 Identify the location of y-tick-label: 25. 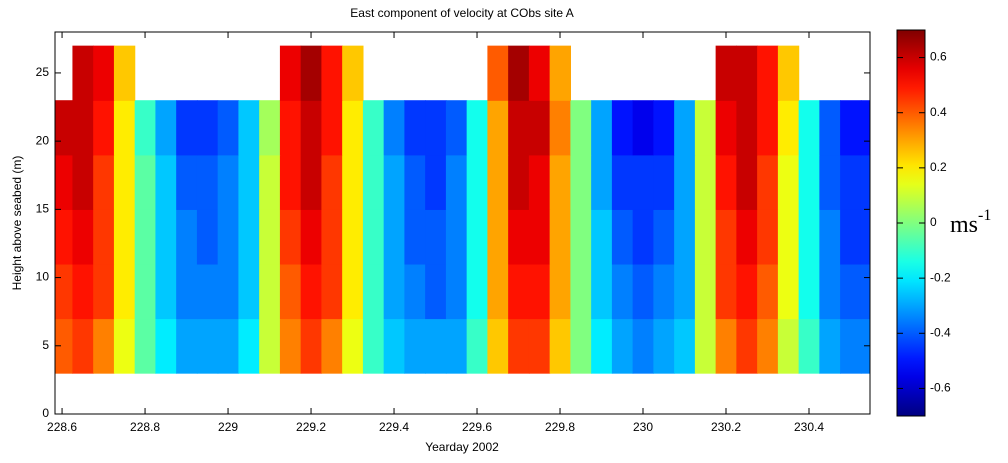
(43, 72).